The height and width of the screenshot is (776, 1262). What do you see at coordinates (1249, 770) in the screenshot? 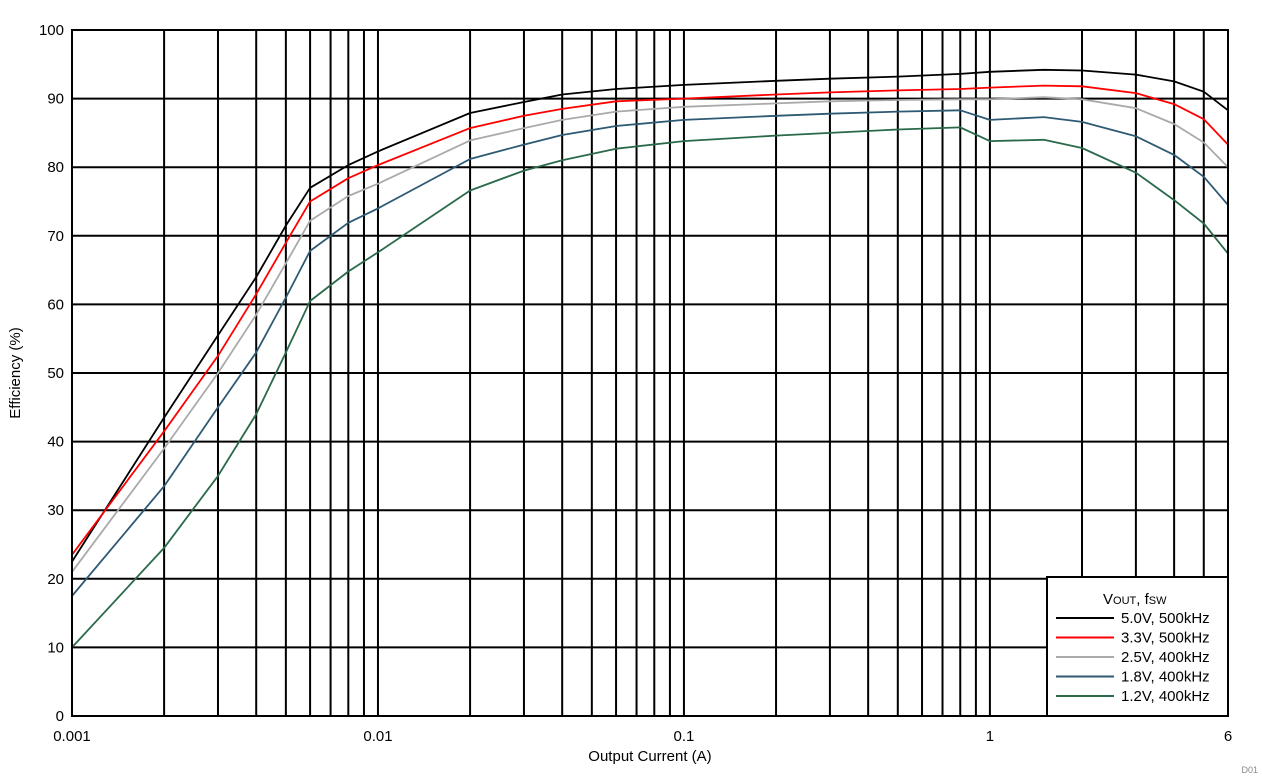
I see `corner-mark: D01` at bounding box center [1249, 770].